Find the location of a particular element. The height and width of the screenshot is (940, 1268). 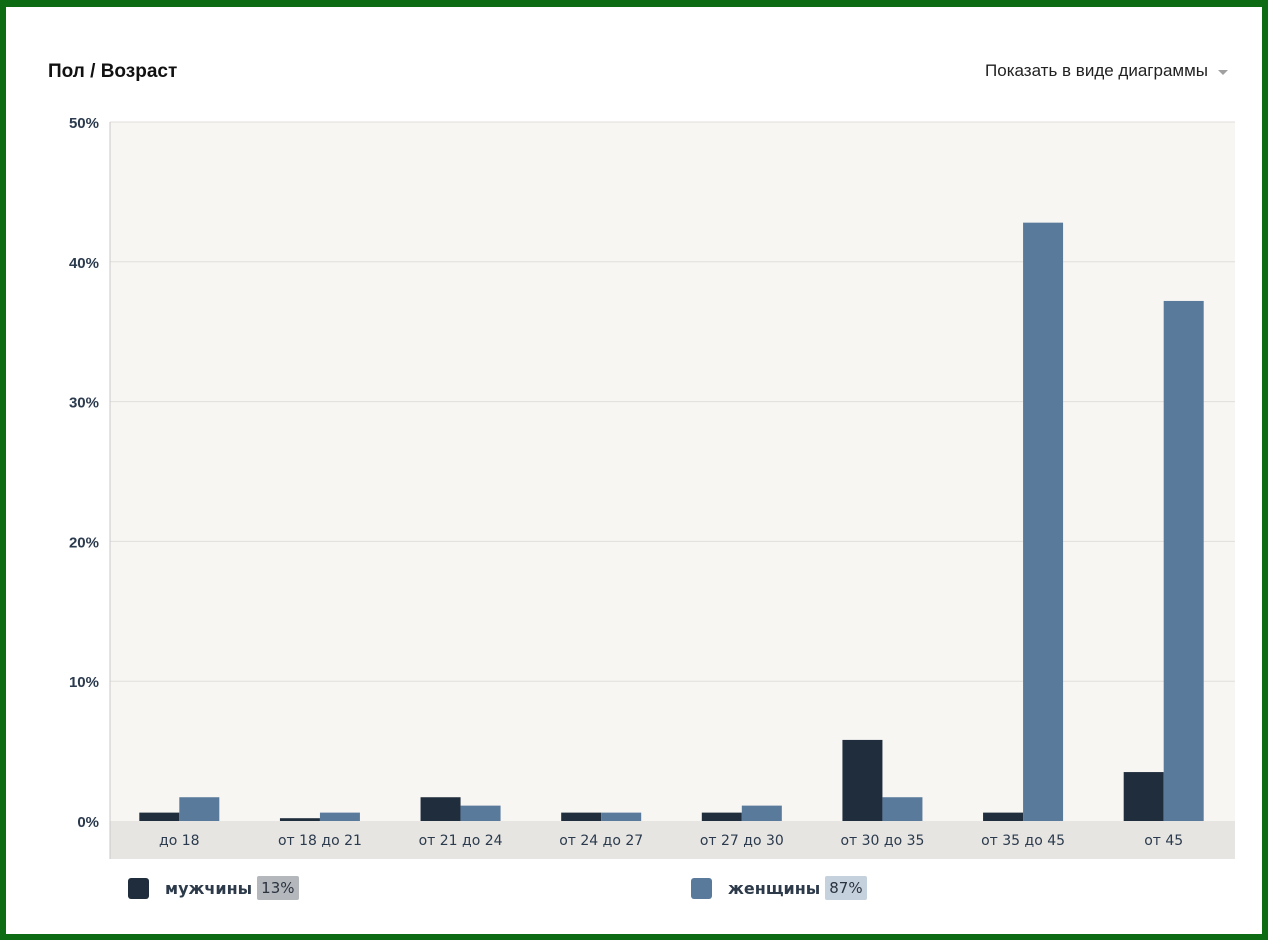

x-tick-label: от 24 до 27 is located at coordinates (601, 841).